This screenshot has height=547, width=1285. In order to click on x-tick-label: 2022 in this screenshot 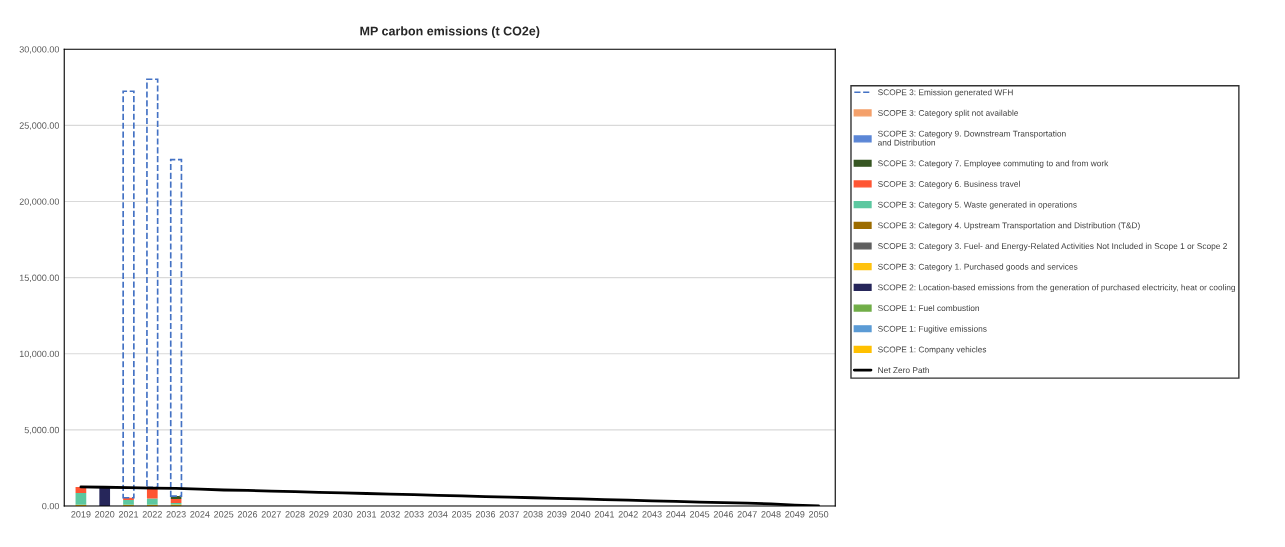, I will do `click(152, 514)`.